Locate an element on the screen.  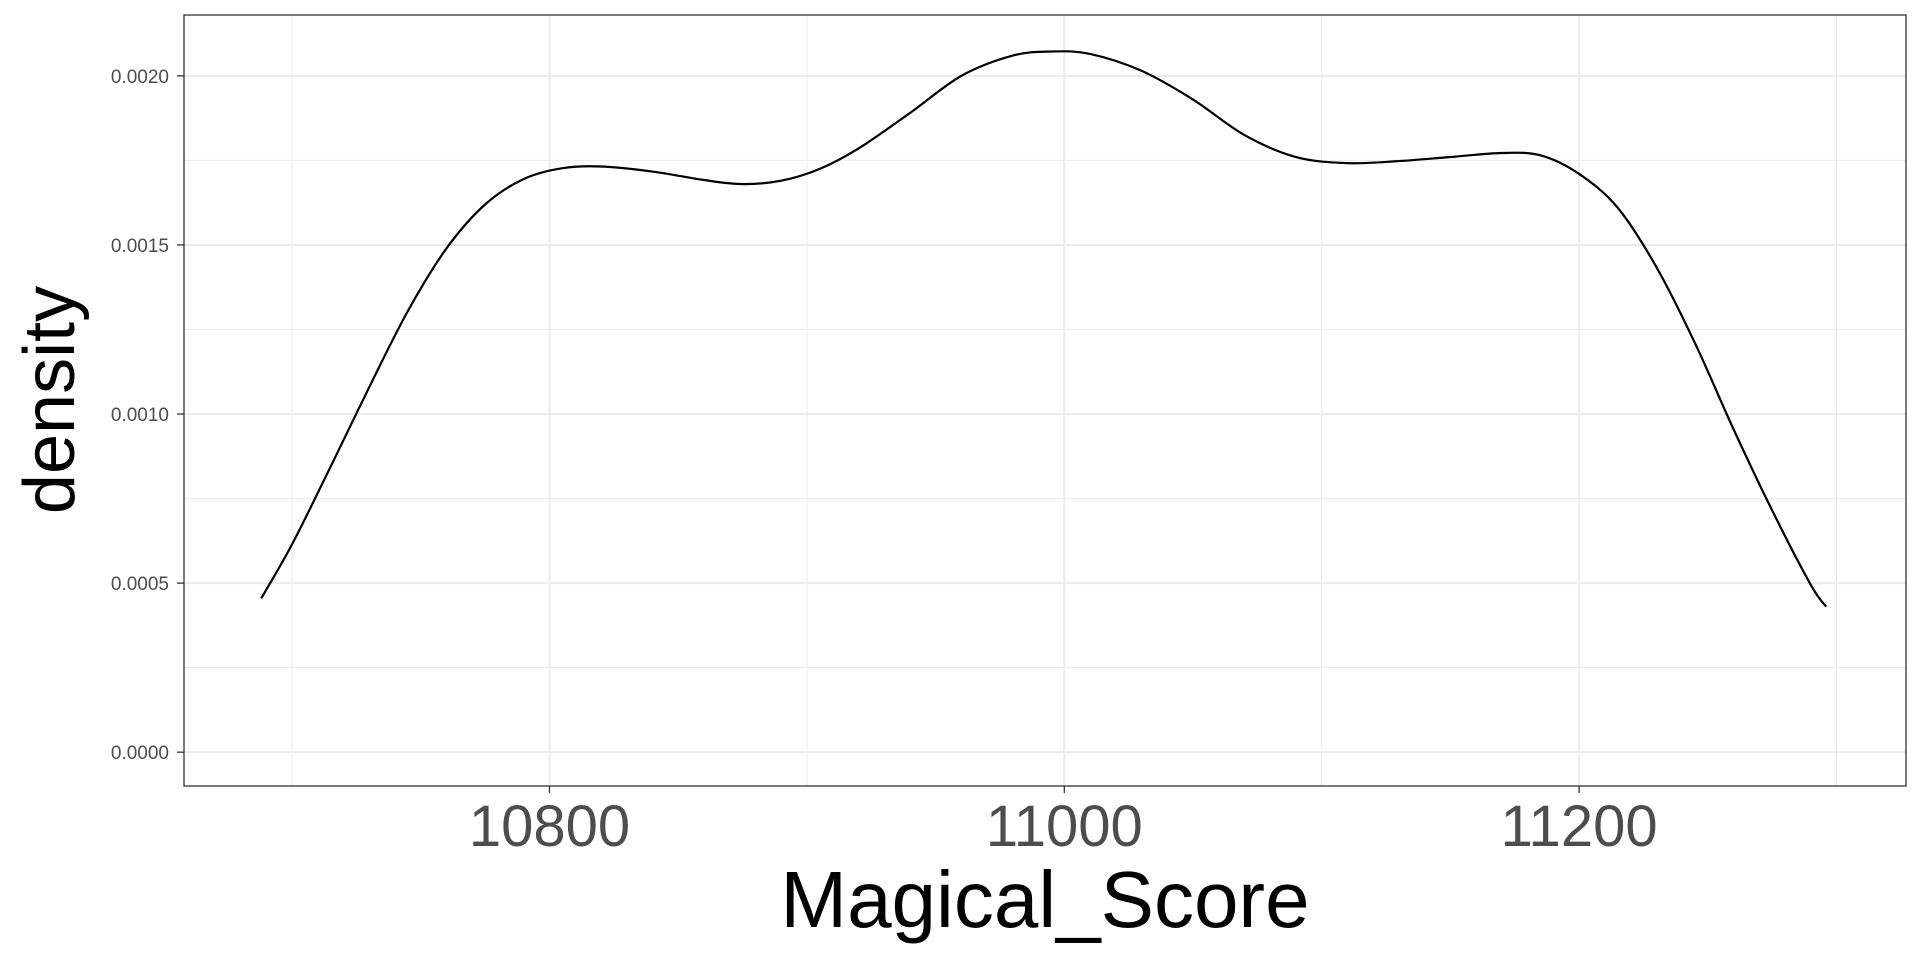
y-tick-label: 0.0015 is located at coordinates (140, 246).